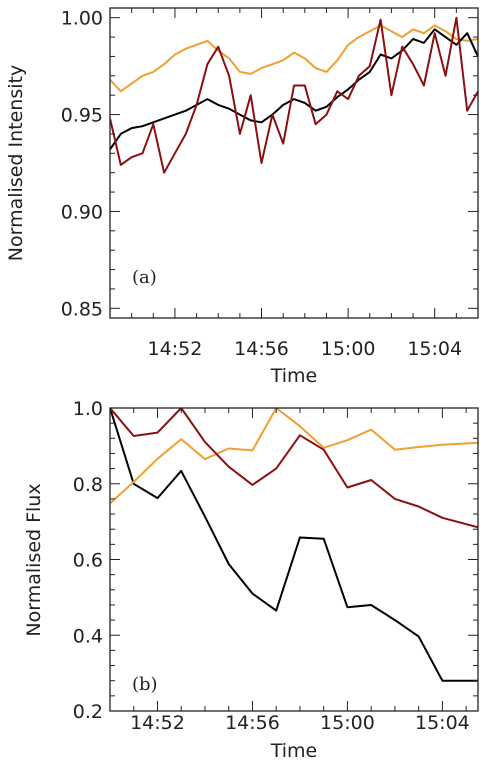  I want to click on y-tick-label: 0.6, so click(88, 561).